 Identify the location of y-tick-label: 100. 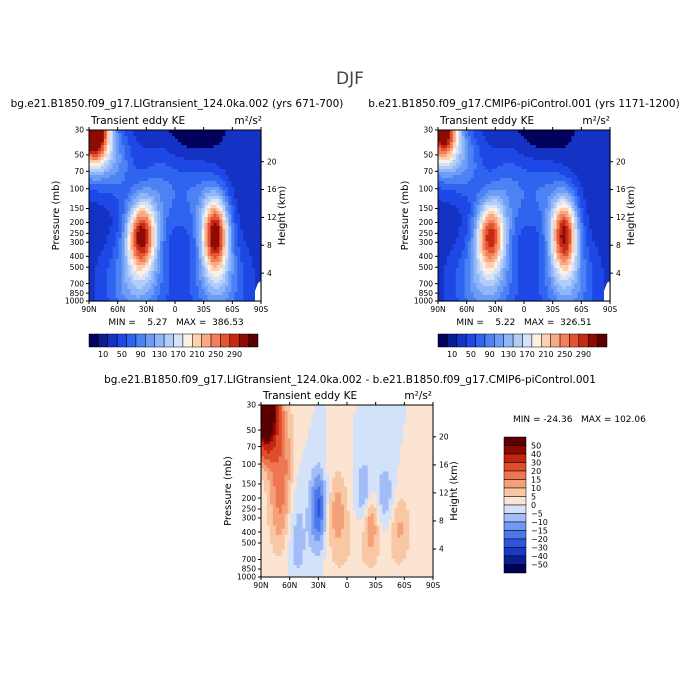
(77, 188).